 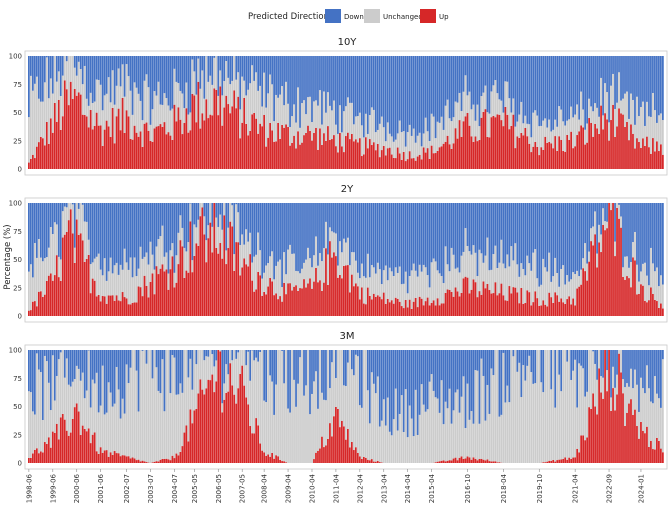 I want to click on x-tick-label: 2008-04, so click(x=265, y=488).